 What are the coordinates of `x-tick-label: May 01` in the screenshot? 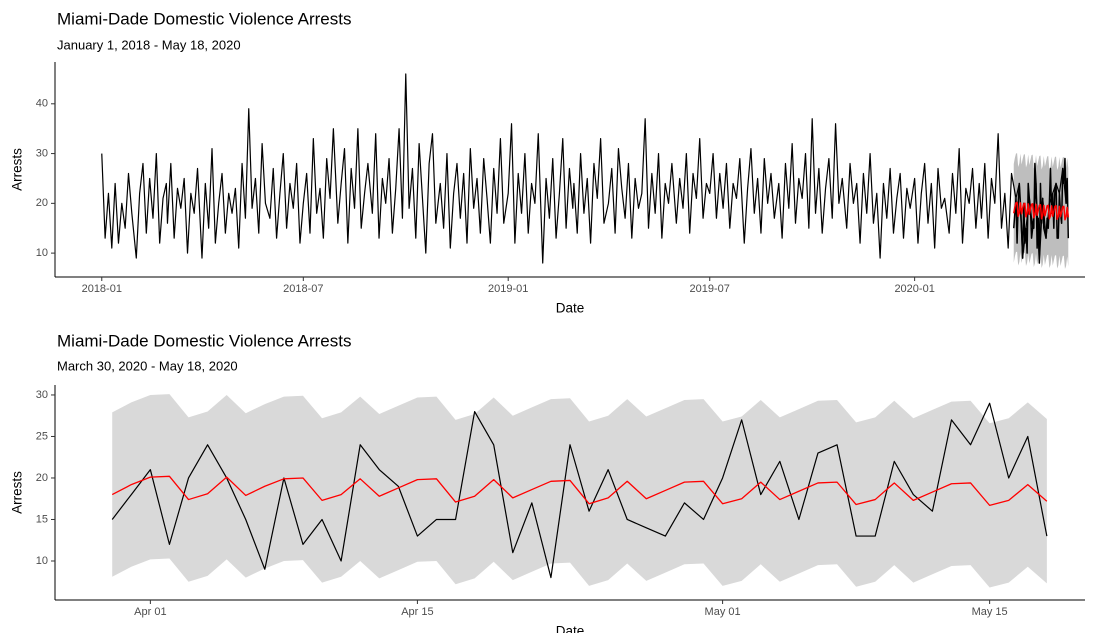 It's located at (723, 612).